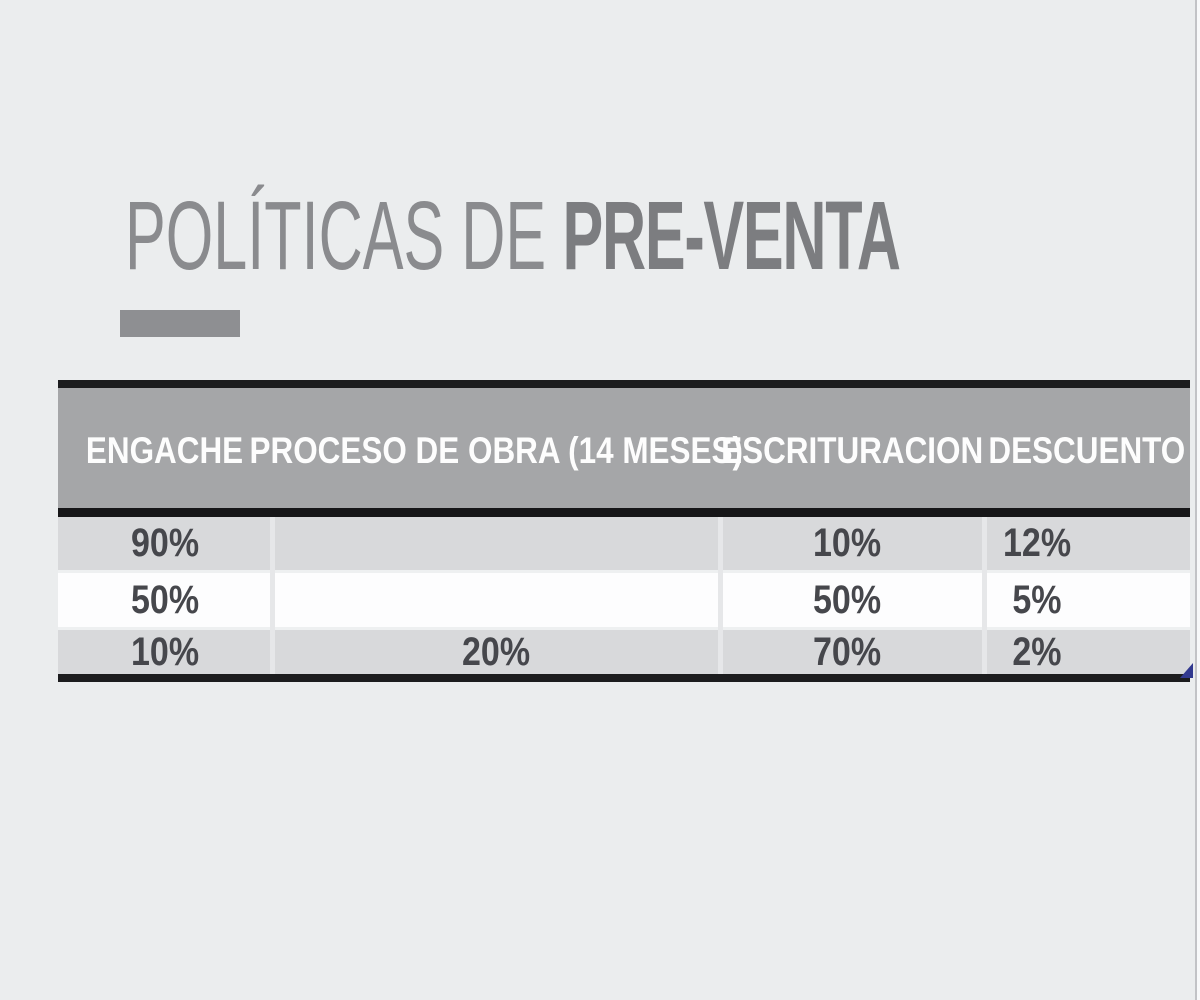  What do you see at coordinates (731, 235) in the screenshot?
I see `page-title-bold: PRE-VENTA` at bounding box center [731, 235].